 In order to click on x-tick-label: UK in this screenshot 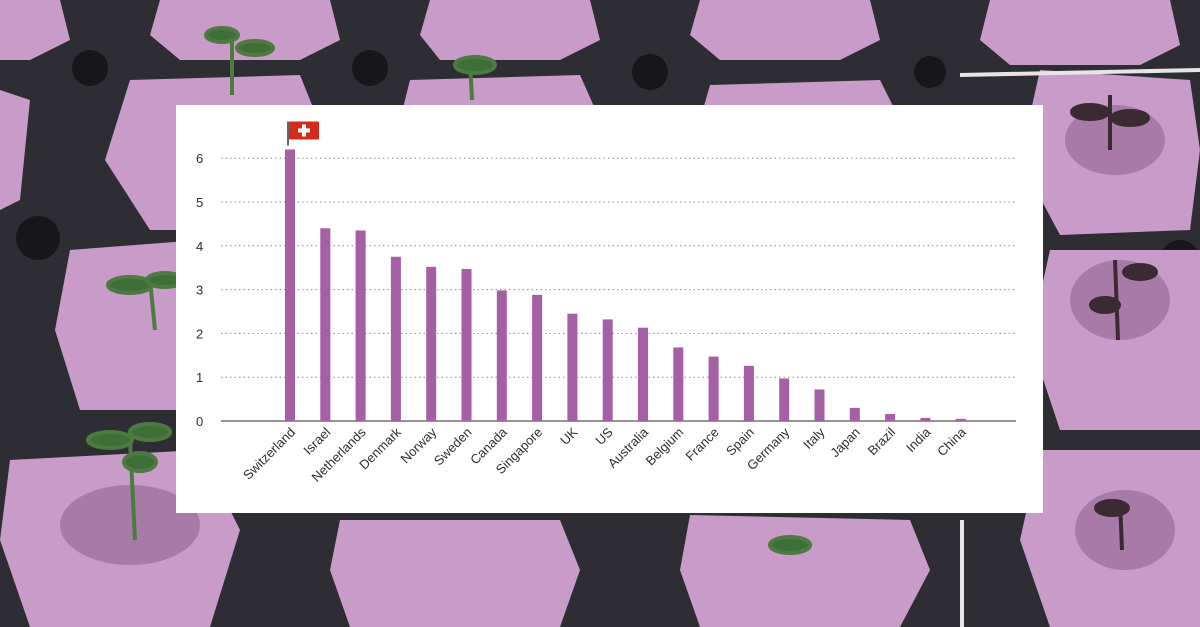, I will do `click(569, 436)`.